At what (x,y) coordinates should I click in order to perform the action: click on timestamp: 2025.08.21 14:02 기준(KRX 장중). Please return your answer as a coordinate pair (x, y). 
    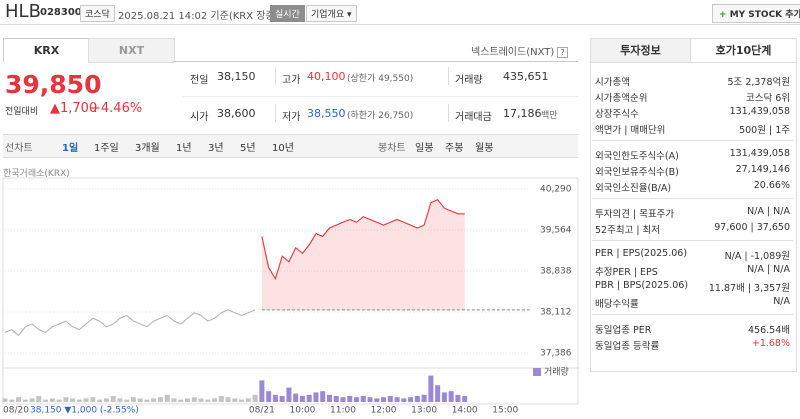
    Looking at the image, I should click on (198, 16).